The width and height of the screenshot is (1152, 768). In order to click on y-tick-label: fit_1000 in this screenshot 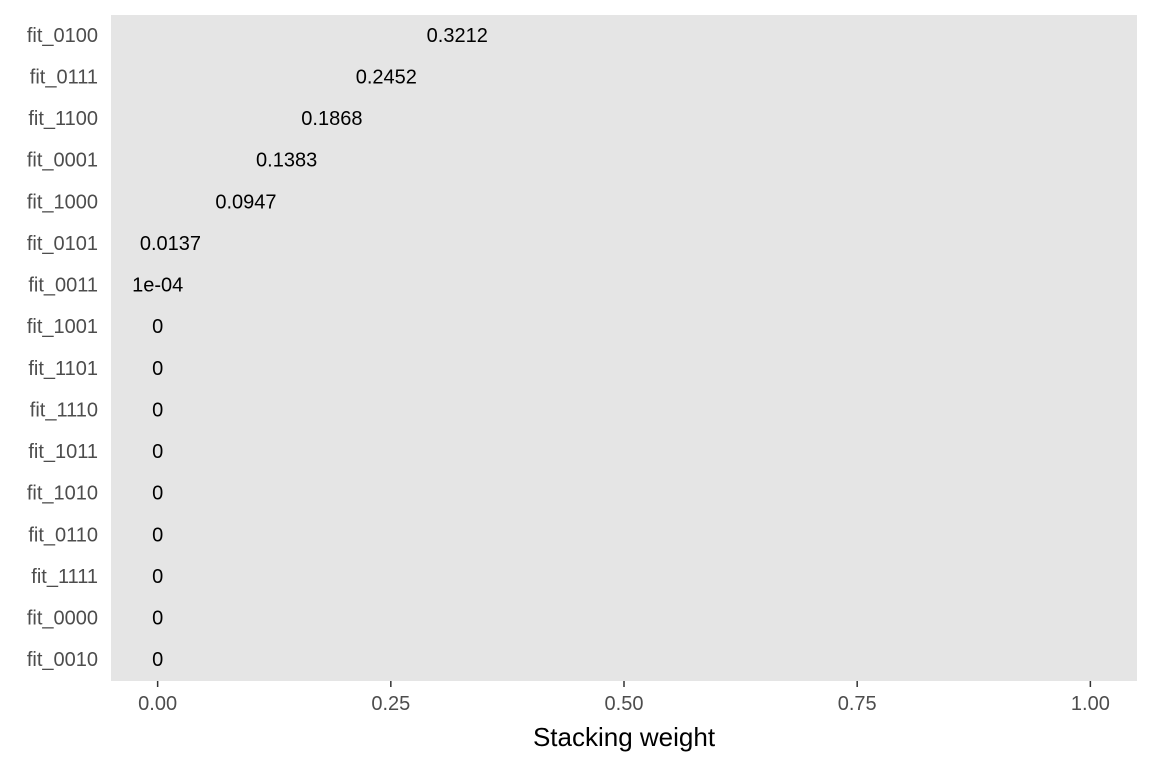, I will do `click(62, 202)`.